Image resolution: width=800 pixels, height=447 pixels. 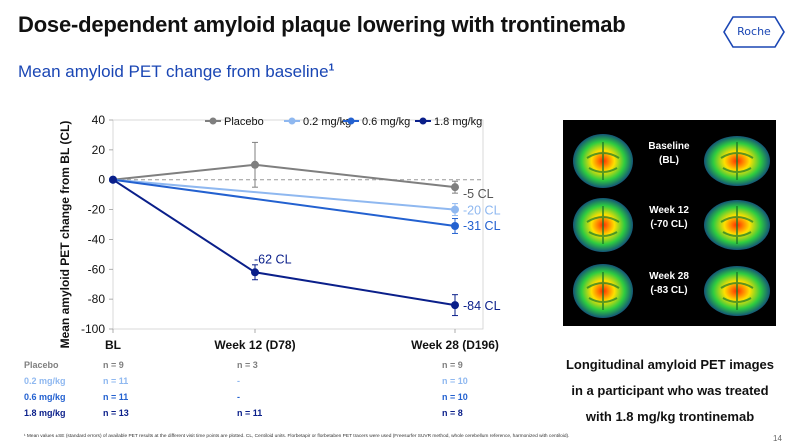 I want to click on table-cell: n = 3, so click(x=247, y=365).